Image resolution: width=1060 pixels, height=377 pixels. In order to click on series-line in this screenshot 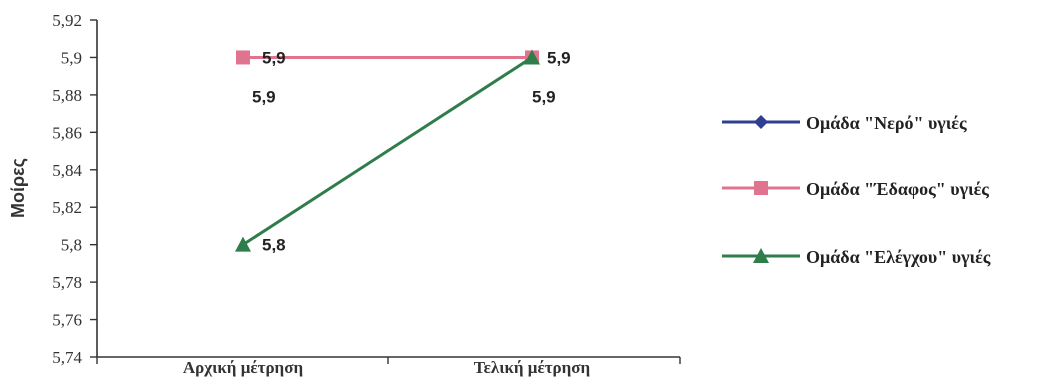, I will do `click(387, 151)`.